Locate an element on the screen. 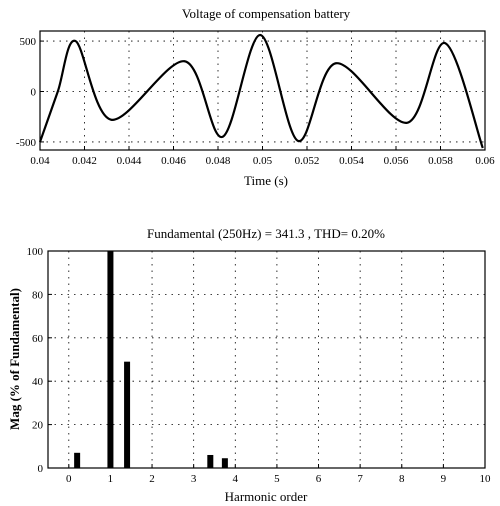 The width and height of the screenshot is (500, 506). y-tick-label: 80 is located at coordinates (38, 295).